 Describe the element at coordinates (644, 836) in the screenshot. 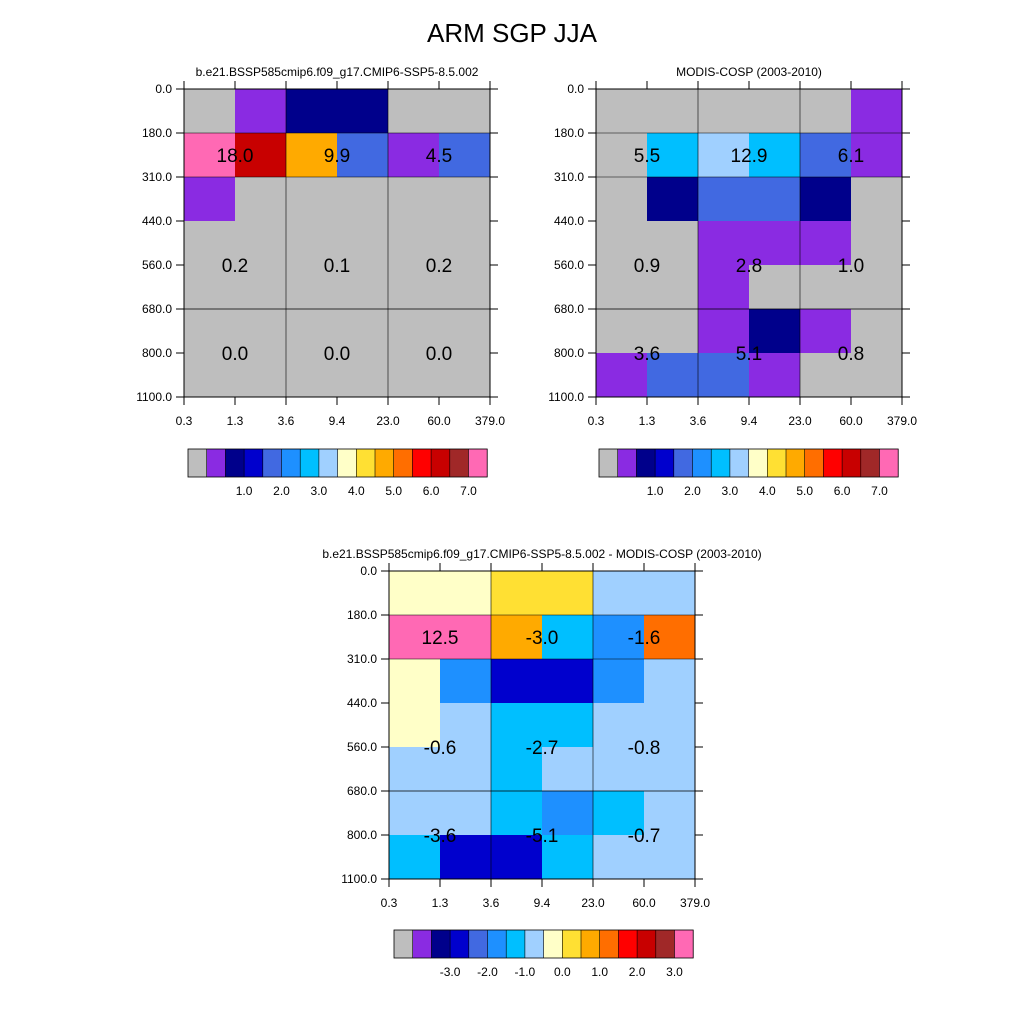

I see `block-value-label: -0.7` at that location.